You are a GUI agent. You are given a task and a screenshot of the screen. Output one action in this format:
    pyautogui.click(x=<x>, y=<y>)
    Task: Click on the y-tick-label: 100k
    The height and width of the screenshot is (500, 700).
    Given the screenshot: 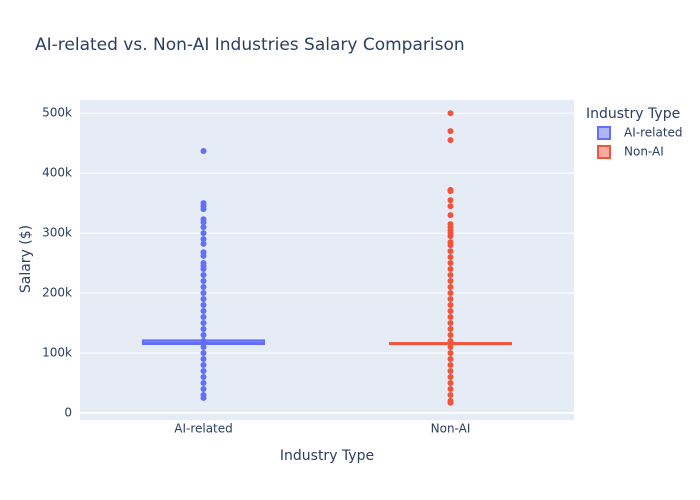 What is the action you would take?
    pyautogui.click(x=57, y=352)
    